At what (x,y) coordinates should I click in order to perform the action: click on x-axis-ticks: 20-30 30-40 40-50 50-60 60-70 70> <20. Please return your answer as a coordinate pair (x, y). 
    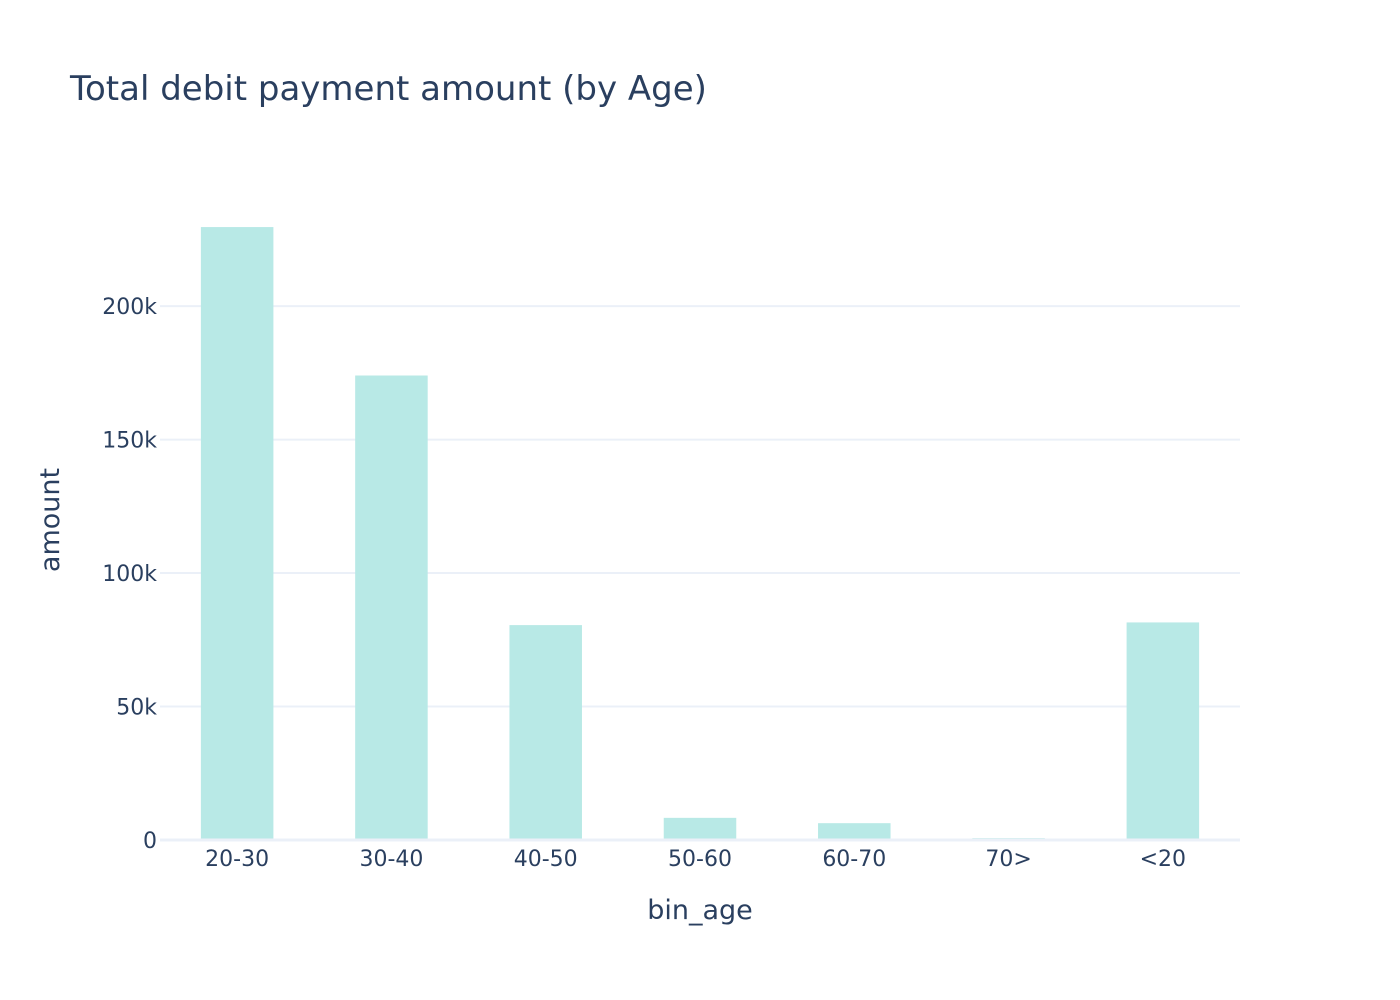
    Looking at the image, I should click on (695, 859).